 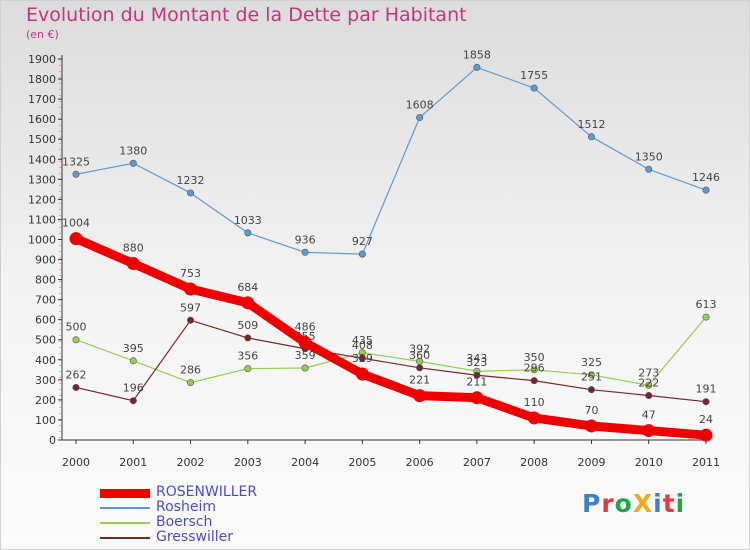 I want to click on data-label: 47, so click(x=649, y=415).